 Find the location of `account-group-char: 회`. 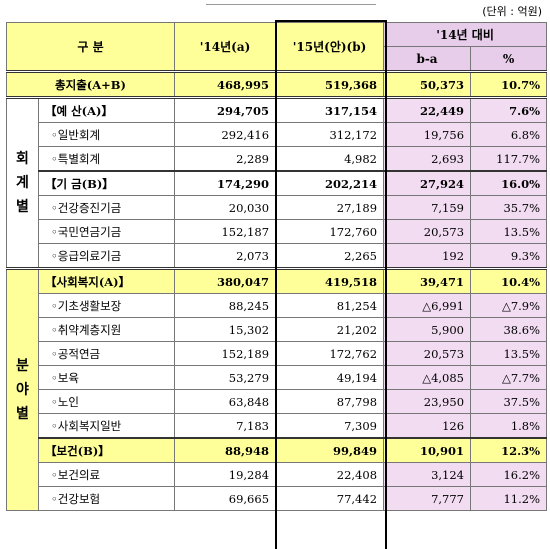

account-group-char: 회 is located at coordinates (22, 159).